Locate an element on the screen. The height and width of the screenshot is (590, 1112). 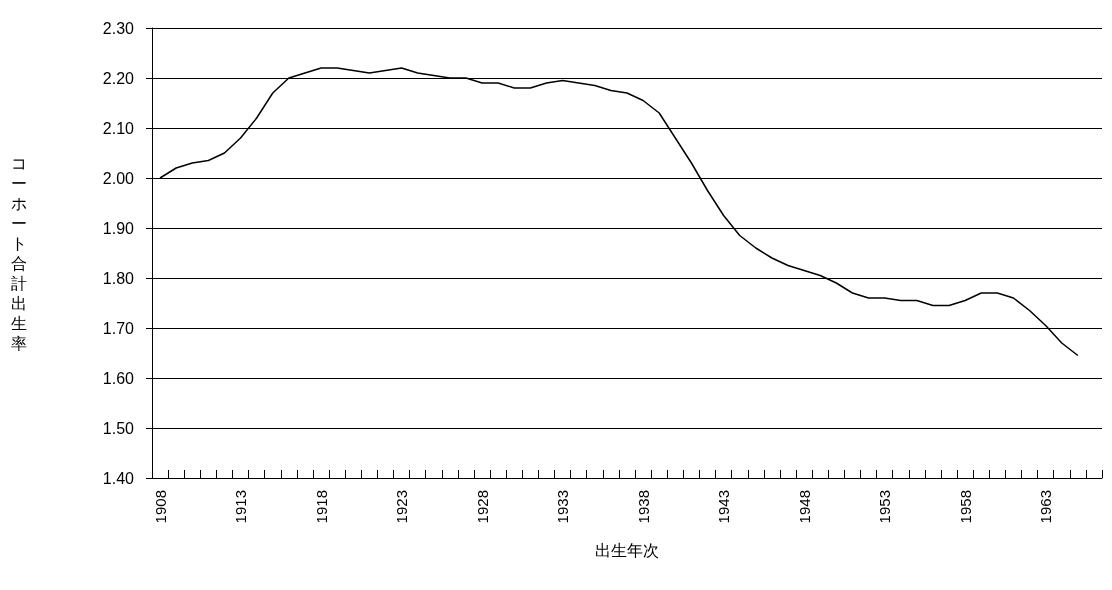
y-tick-label: 1.60 is located at coordinates (118, 378).